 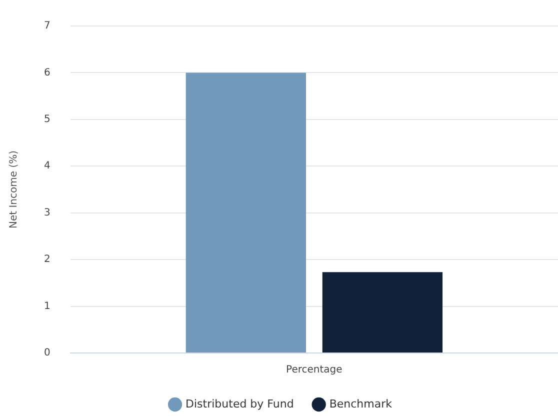 I want to click on legend-label: Distributed by Fund, so click(x=240, y=403).